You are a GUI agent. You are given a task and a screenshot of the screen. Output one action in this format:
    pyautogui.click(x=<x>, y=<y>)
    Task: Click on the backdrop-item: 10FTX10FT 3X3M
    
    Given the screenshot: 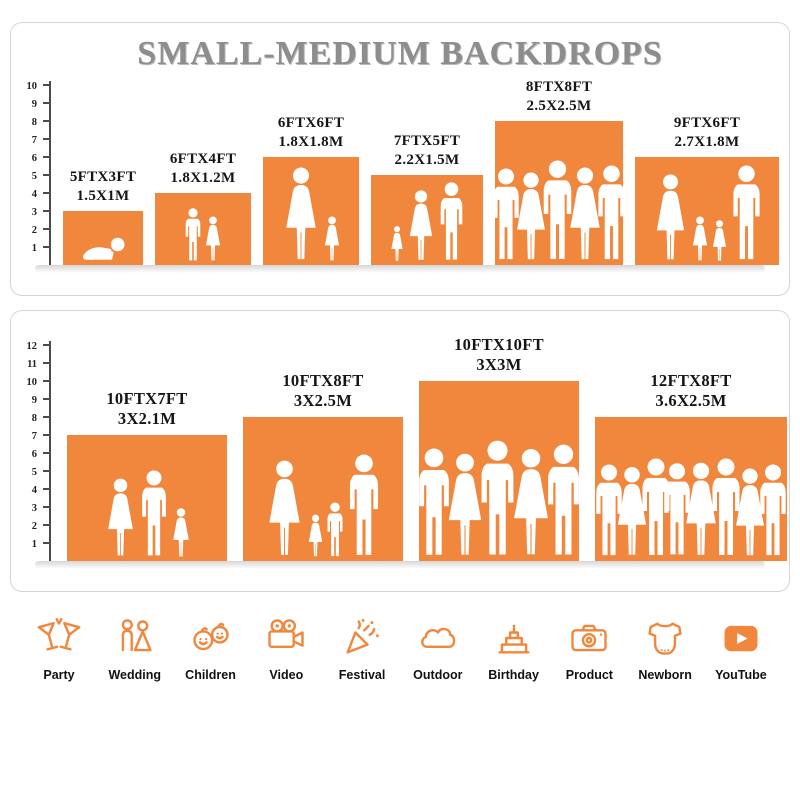 What is the action you would take?
    pyautogui.click(x=499, y=448)
    